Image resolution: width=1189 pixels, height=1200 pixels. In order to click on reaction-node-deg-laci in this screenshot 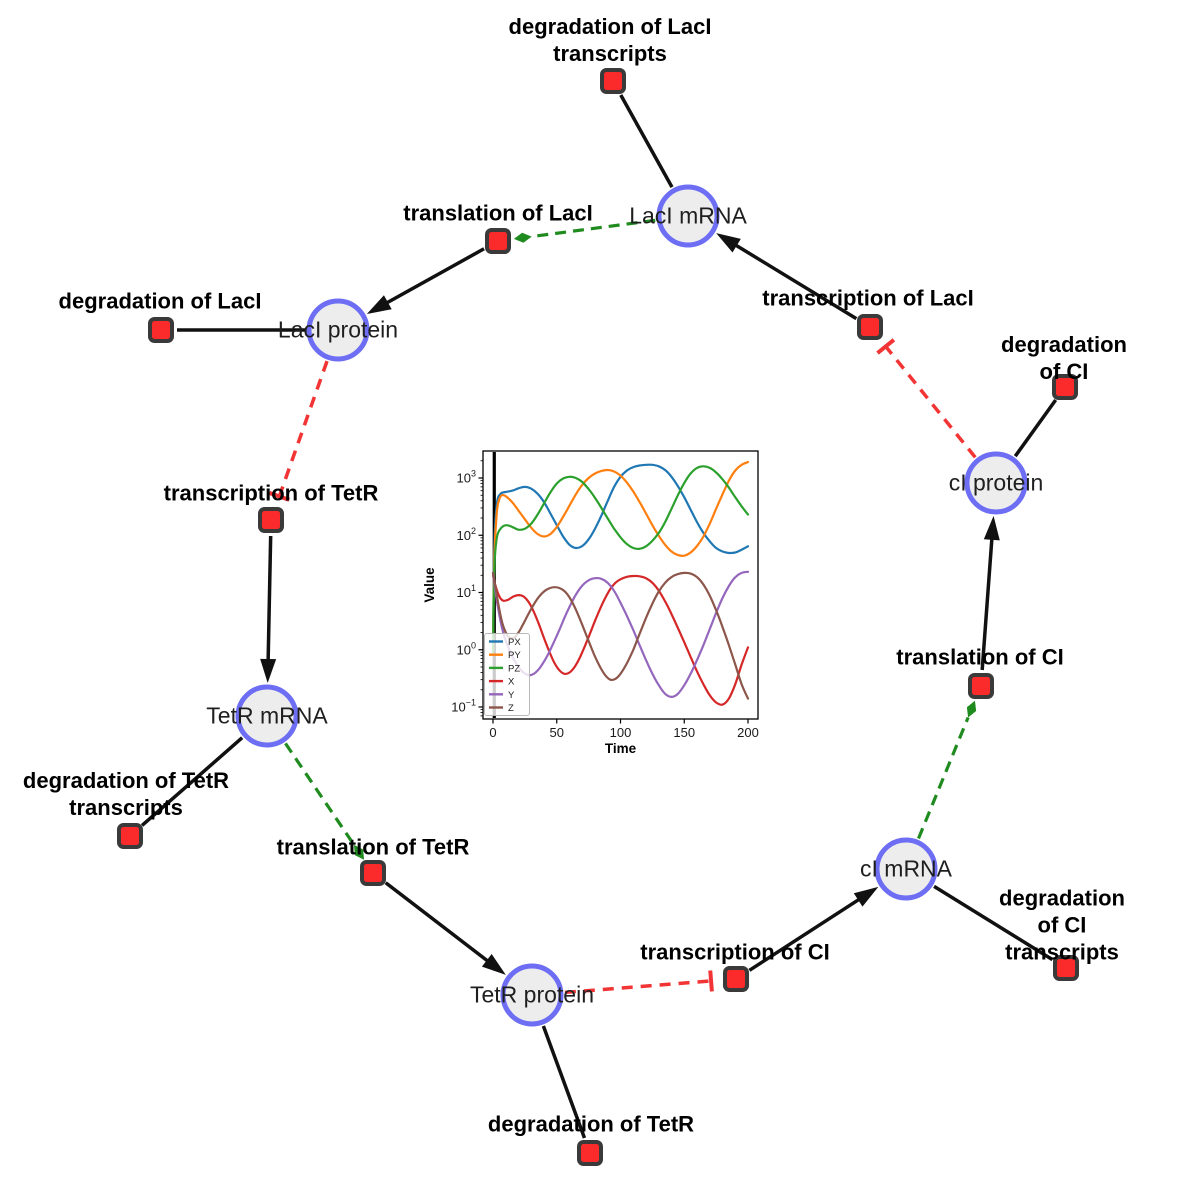, I will do `click(161, 330)`.